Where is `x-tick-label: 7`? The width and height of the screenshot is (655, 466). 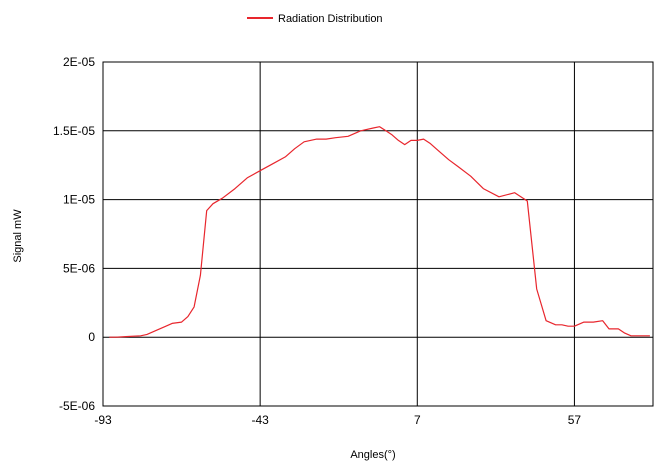
x-tick-label: 7 is located at coordinates (417, 420).